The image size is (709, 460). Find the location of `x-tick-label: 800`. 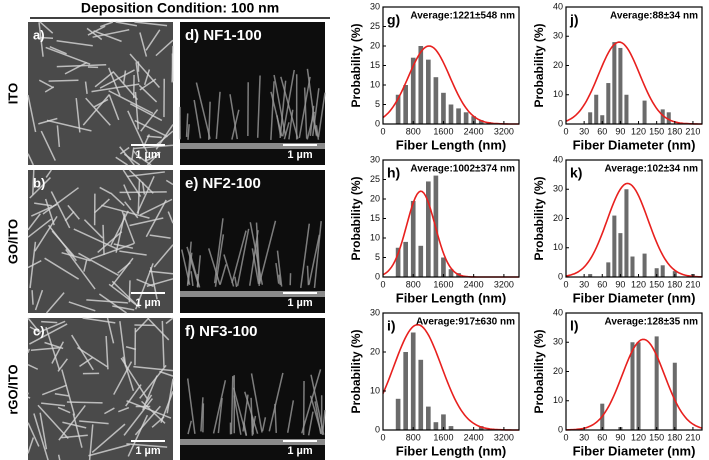

x-tick-label: 800 is located at coordinates (413, 284).